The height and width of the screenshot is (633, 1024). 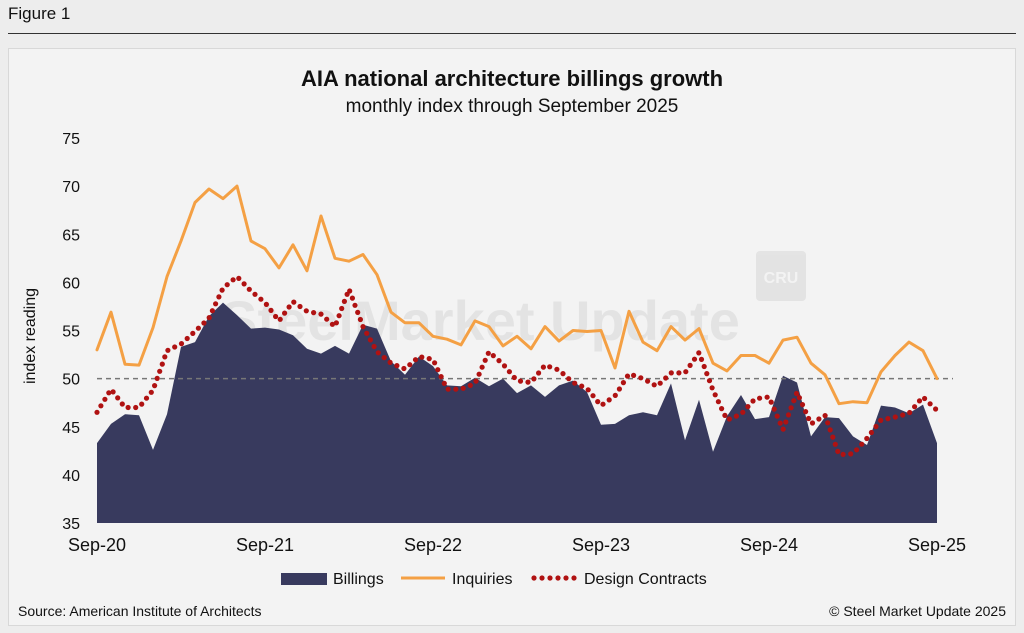 I want to click on x-tick-label: Sep-22, so click(x=433, y=545).